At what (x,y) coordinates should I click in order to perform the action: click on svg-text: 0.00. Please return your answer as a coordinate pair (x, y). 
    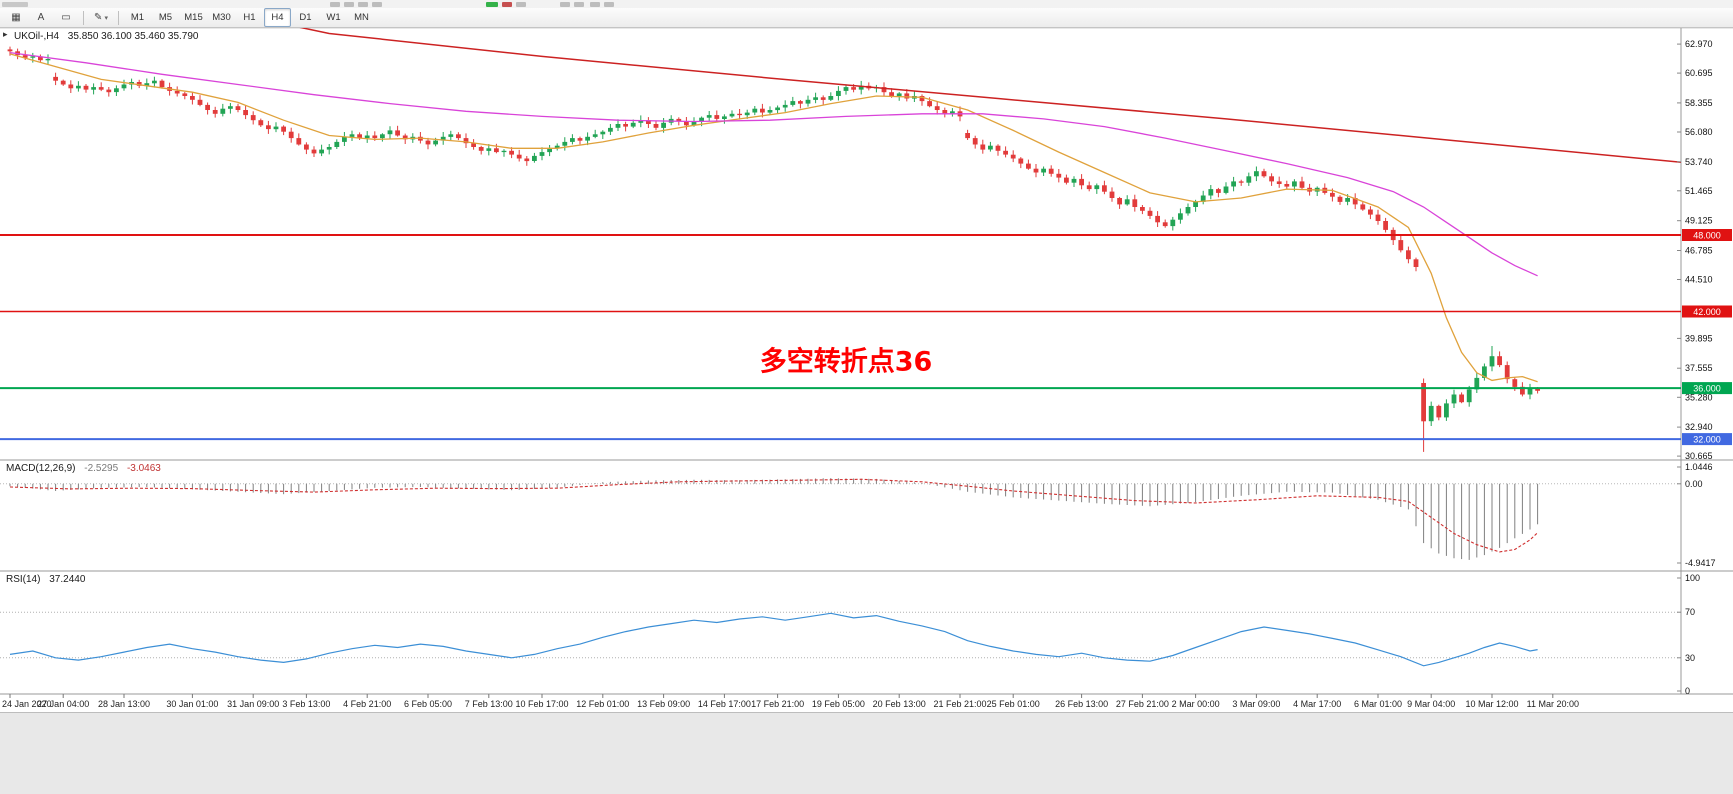
    Looking at the image, I should click on (1694, 484).